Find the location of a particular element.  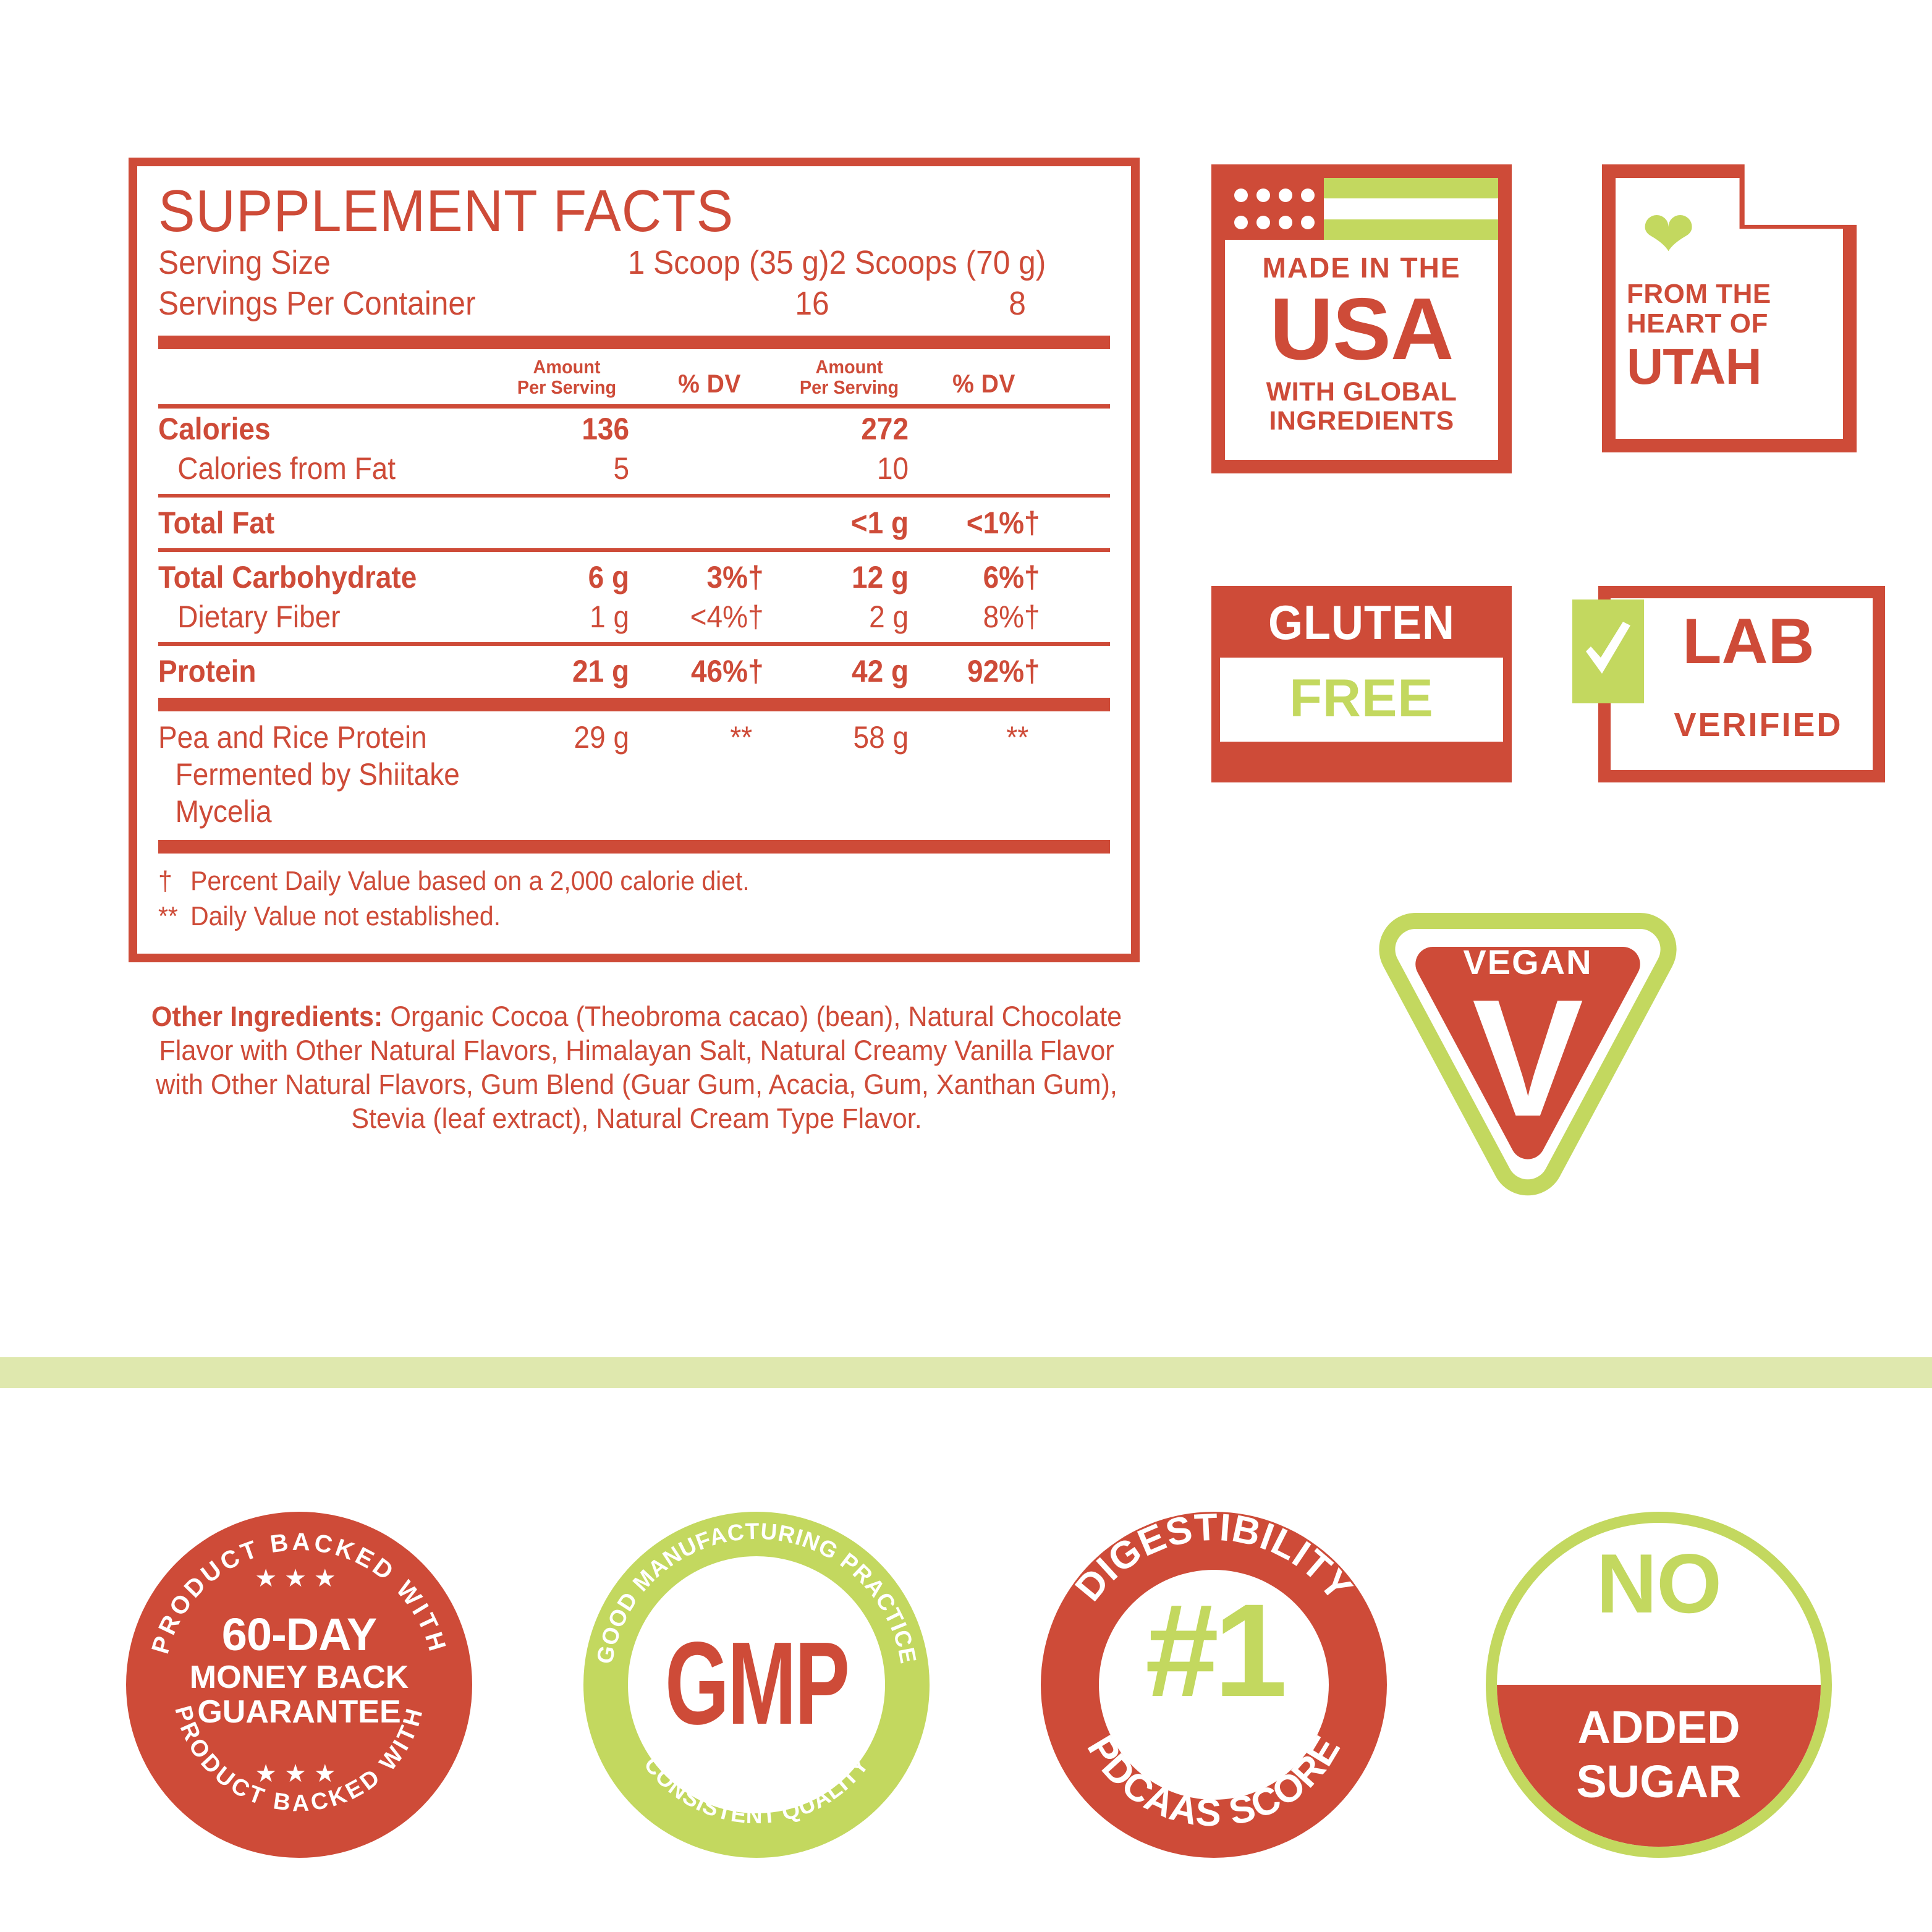

servings-per-container-label: Servings Per Container is located at coordinates (317, 303).